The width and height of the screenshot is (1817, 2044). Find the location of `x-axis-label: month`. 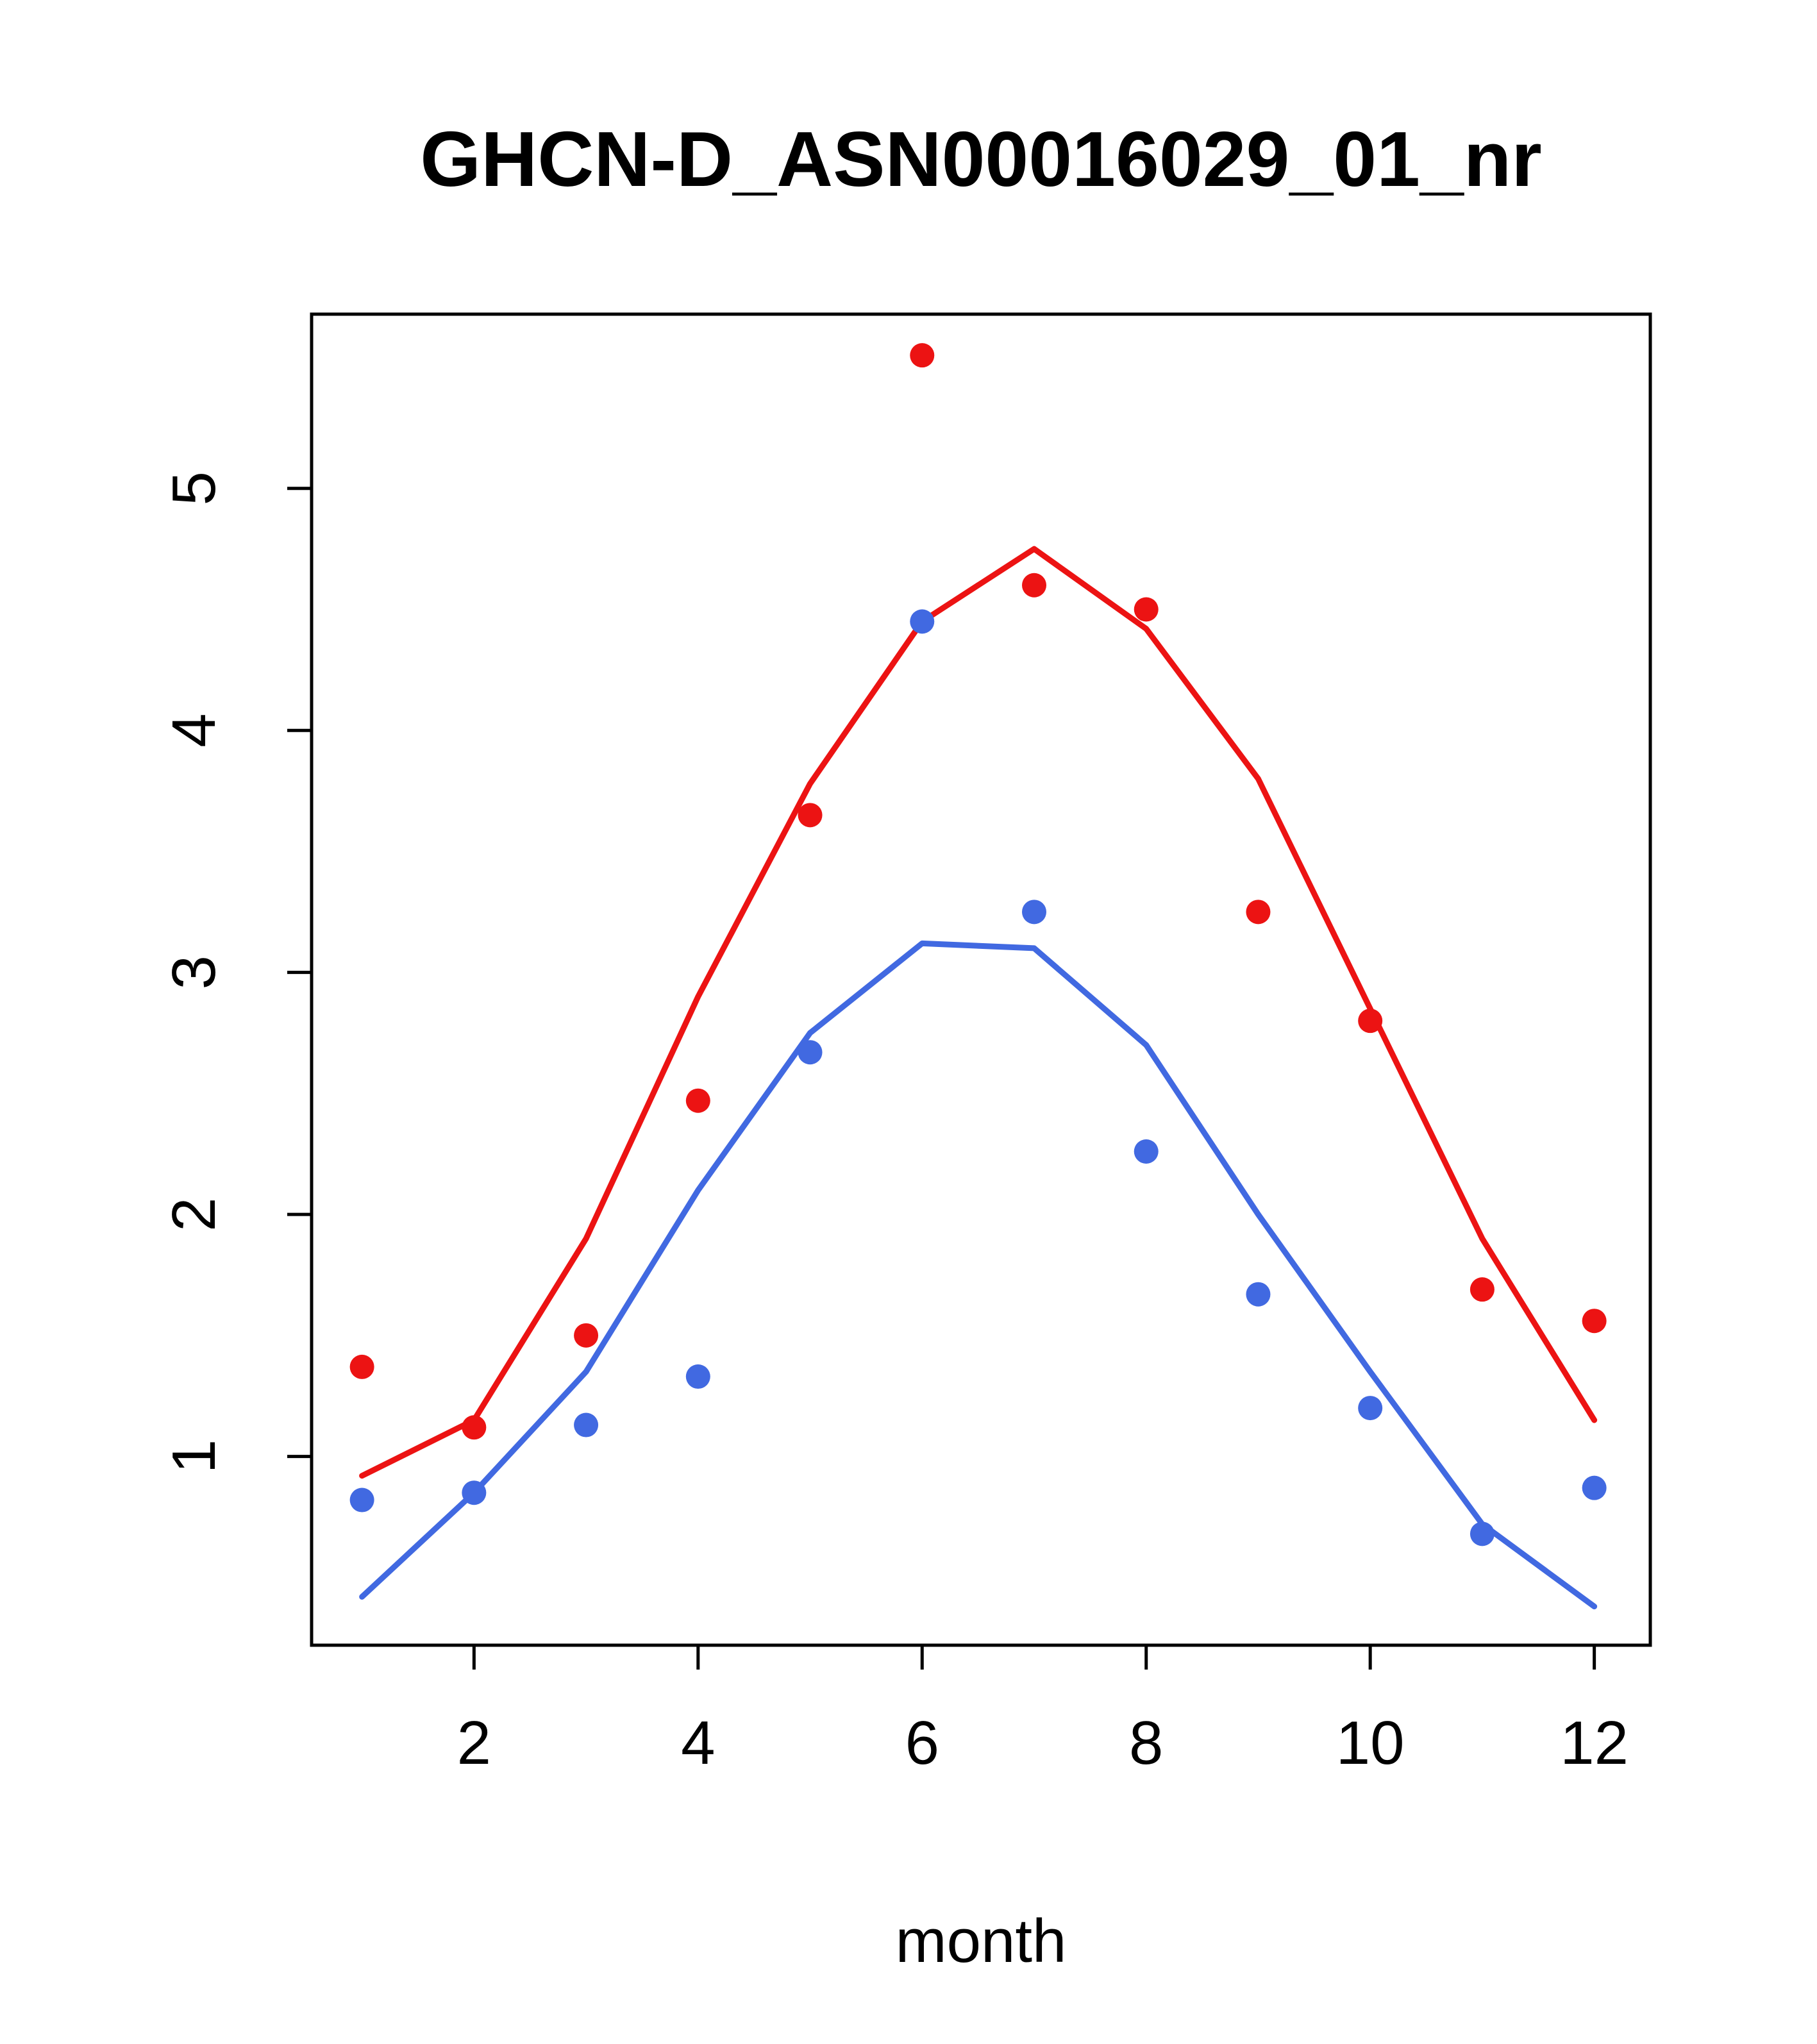

x-axis-label: month is located at coordinates (981, 1941).